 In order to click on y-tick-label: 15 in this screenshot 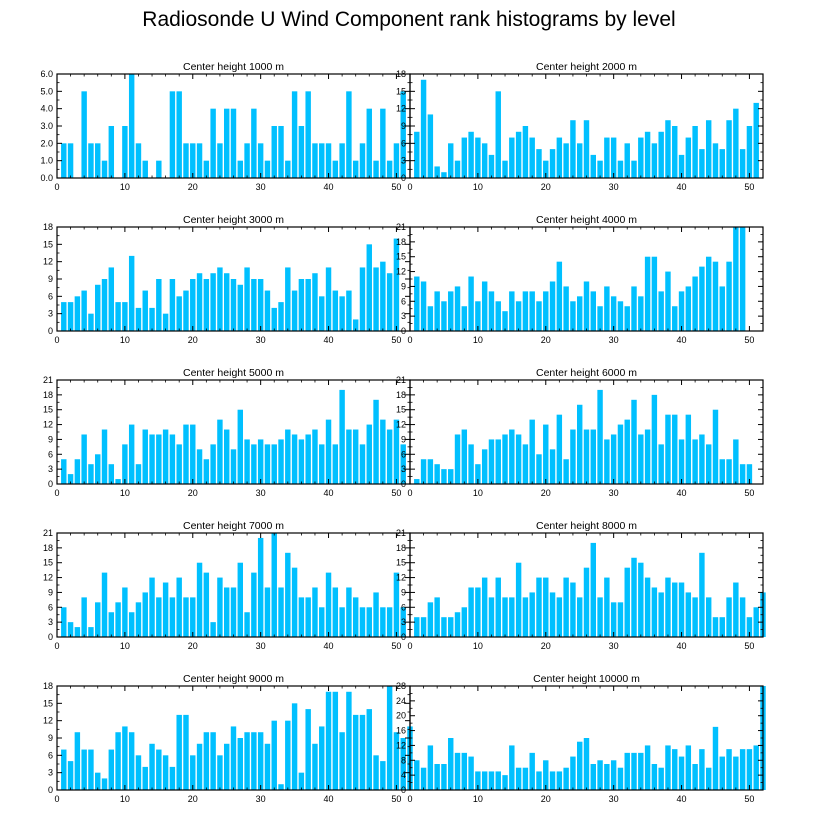, I will do `click(48, 703)`.